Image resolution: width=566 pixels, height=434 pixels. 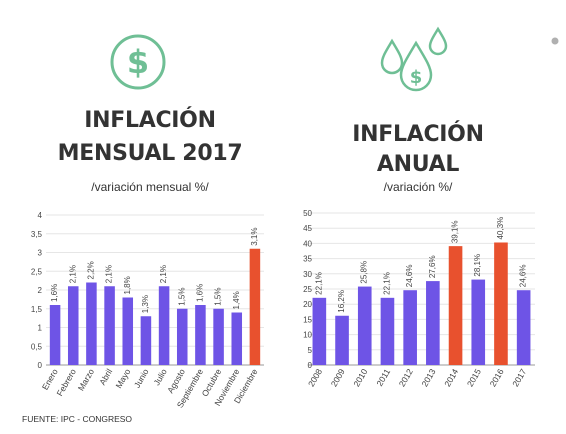 I want to click on data-label: 40,3%, so click(x=500, y=228).